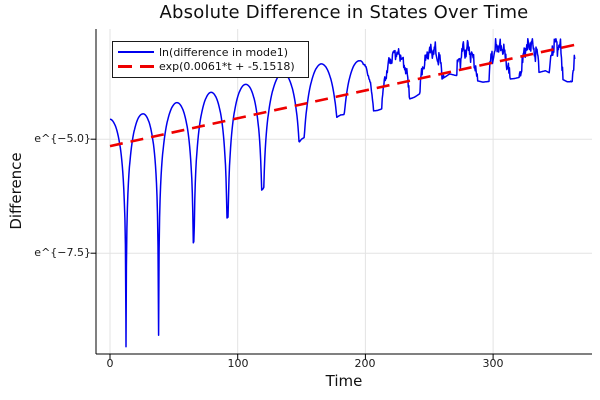 The height and width of the screenshot is (400, 600). Describe the element at coordinates (62, 138) in the screenshot. I see `y-tick-label: e^{−5.0}` at that location.